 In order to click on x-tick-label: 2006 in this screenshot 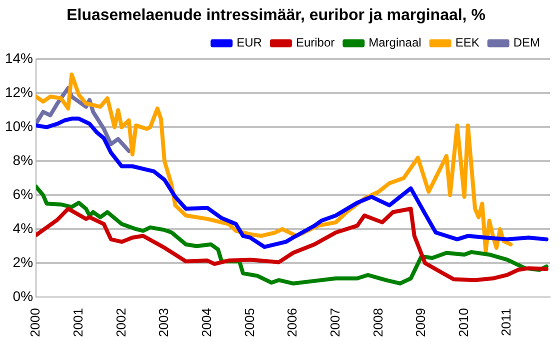, I will do `click(292, 322)`.